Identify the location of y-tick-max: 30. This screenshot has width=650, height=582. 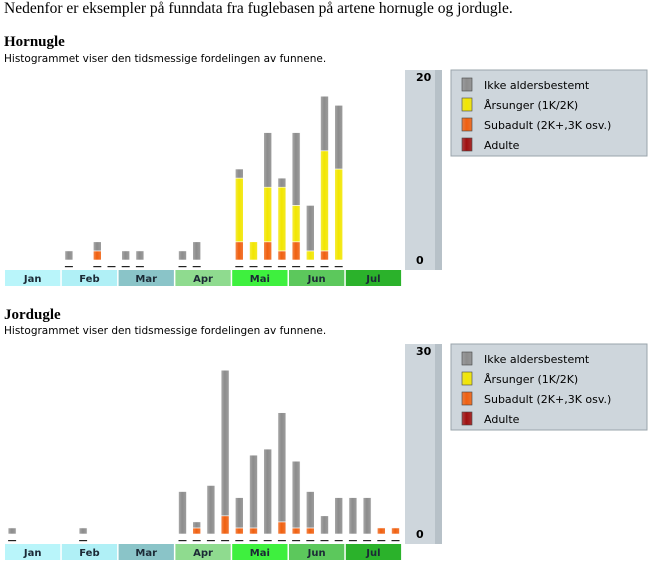
(424, 351).